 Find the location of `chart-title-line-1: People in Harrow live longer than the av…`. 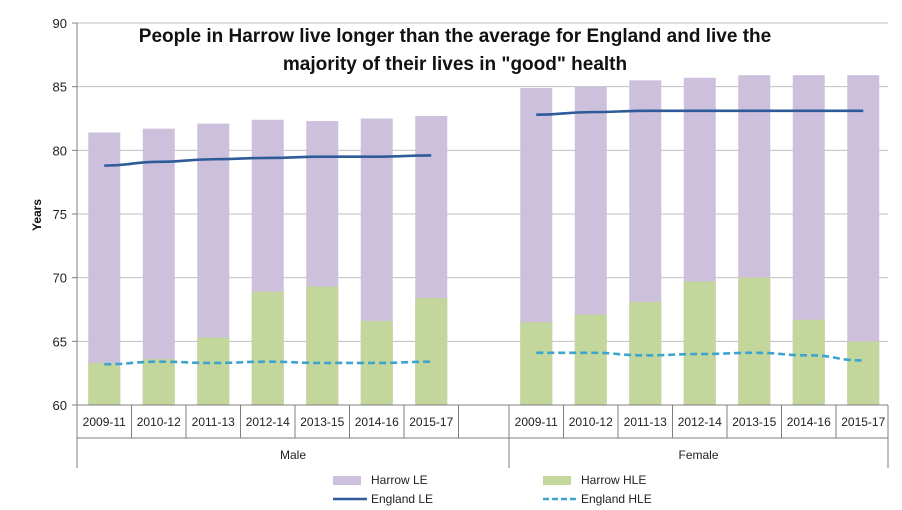

chart-title-line-1: People in Harrow live longer than the av… is located at coordinates (455, 36).